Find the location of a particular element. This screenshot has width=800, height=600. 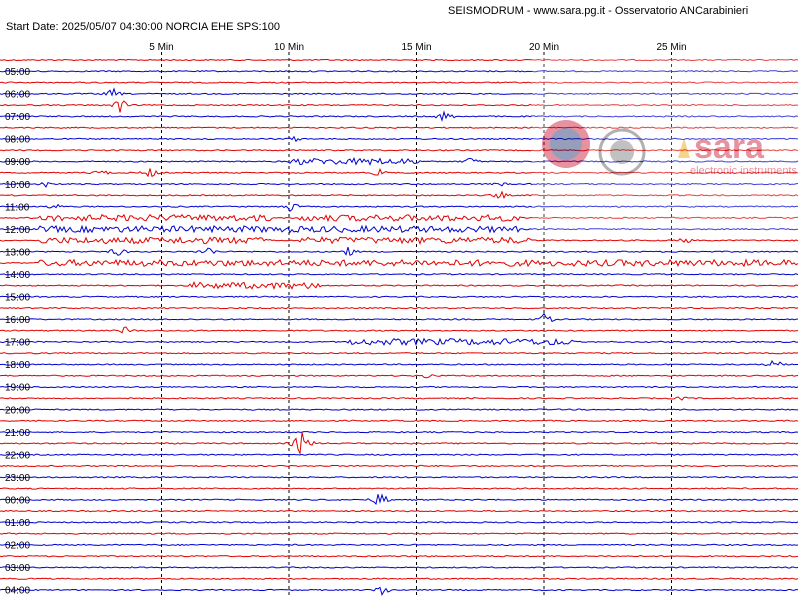

hour-label: 03:00 is located at coordinates (17, 568).